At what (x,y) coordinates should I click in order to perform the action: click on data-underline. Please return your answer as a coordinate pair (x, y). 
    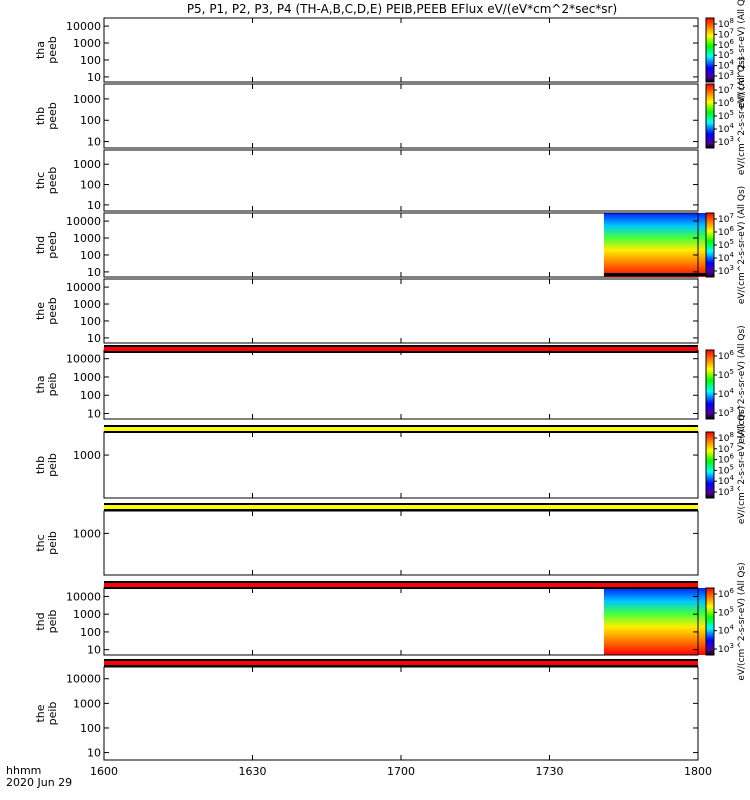
    Looking at the image, I should click on (658, 274).